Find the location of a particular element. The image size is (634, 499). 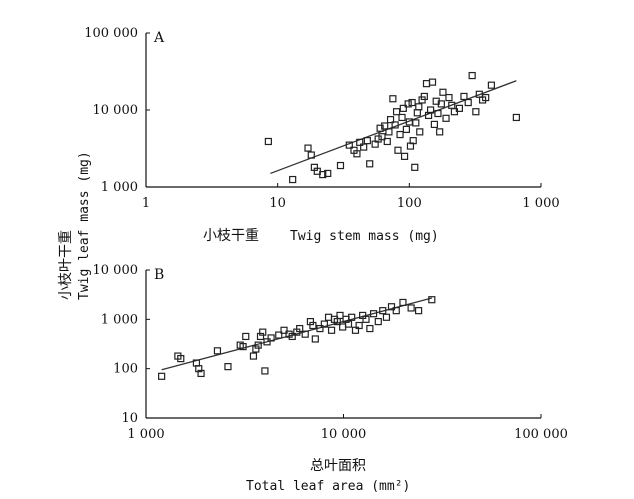

shared-ylabel: 小枝叶干重 Twig leaf mass (mg) is located at coordinates (75, 225).